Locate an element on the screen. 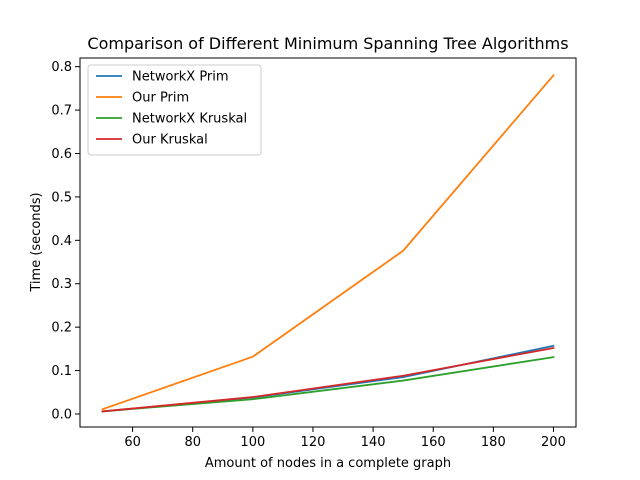 This screenshot has height=480, width=640. y-axis-label: Time (seconds) is located at coordinates (36, 242).